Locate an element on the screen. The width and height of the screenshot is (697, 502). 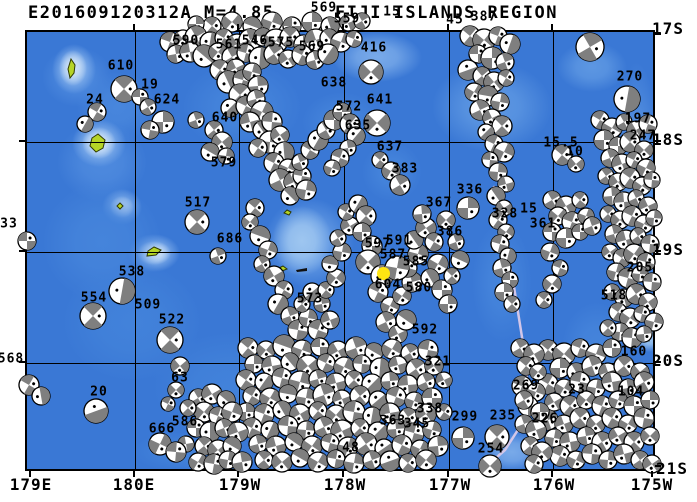
longitude-label: 178W is located at coordinates (345, 484).